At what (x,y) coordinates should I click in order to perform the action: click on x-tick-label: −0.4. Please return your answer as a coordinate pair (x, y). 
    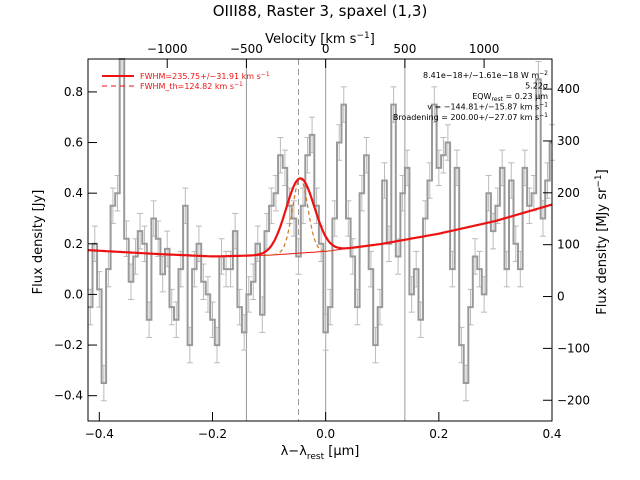
    Looking at the image, I should click on (99, 434).